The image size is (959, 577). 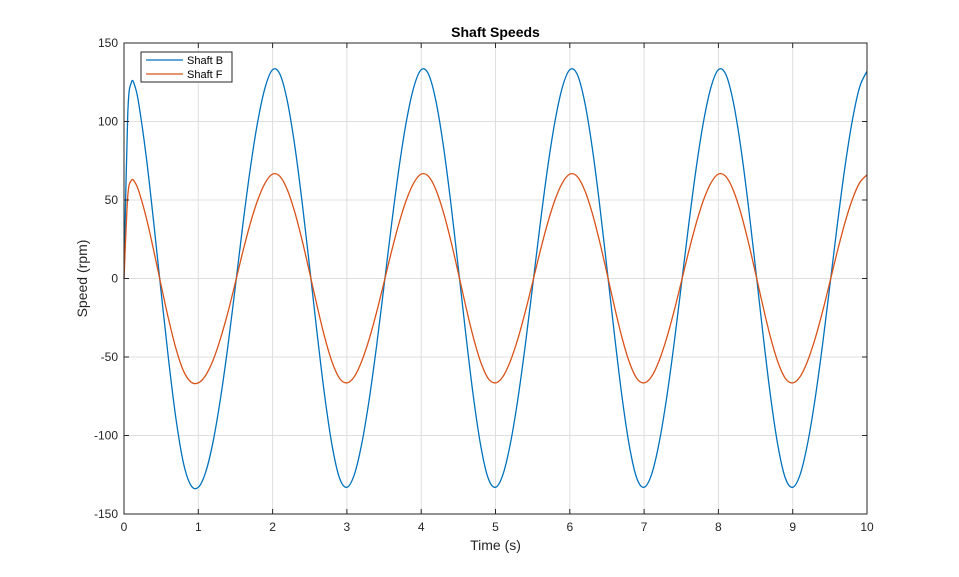 What do you see at coordinates (124, 527) in the screenshot?
I see `x-tick-label: 0` at bounding box center [124, 527].